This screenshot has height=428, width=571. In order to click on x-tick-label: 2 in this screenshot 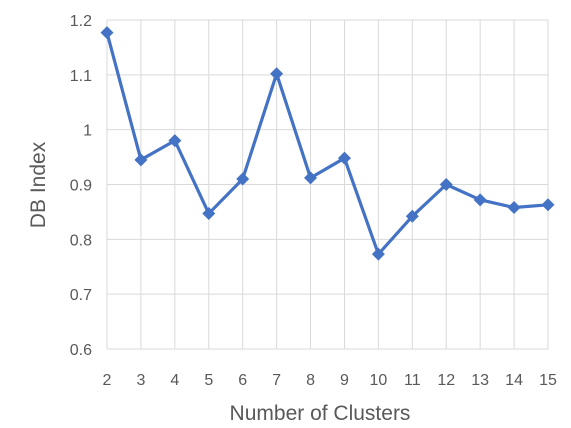, I will do `click(107, 380)`.